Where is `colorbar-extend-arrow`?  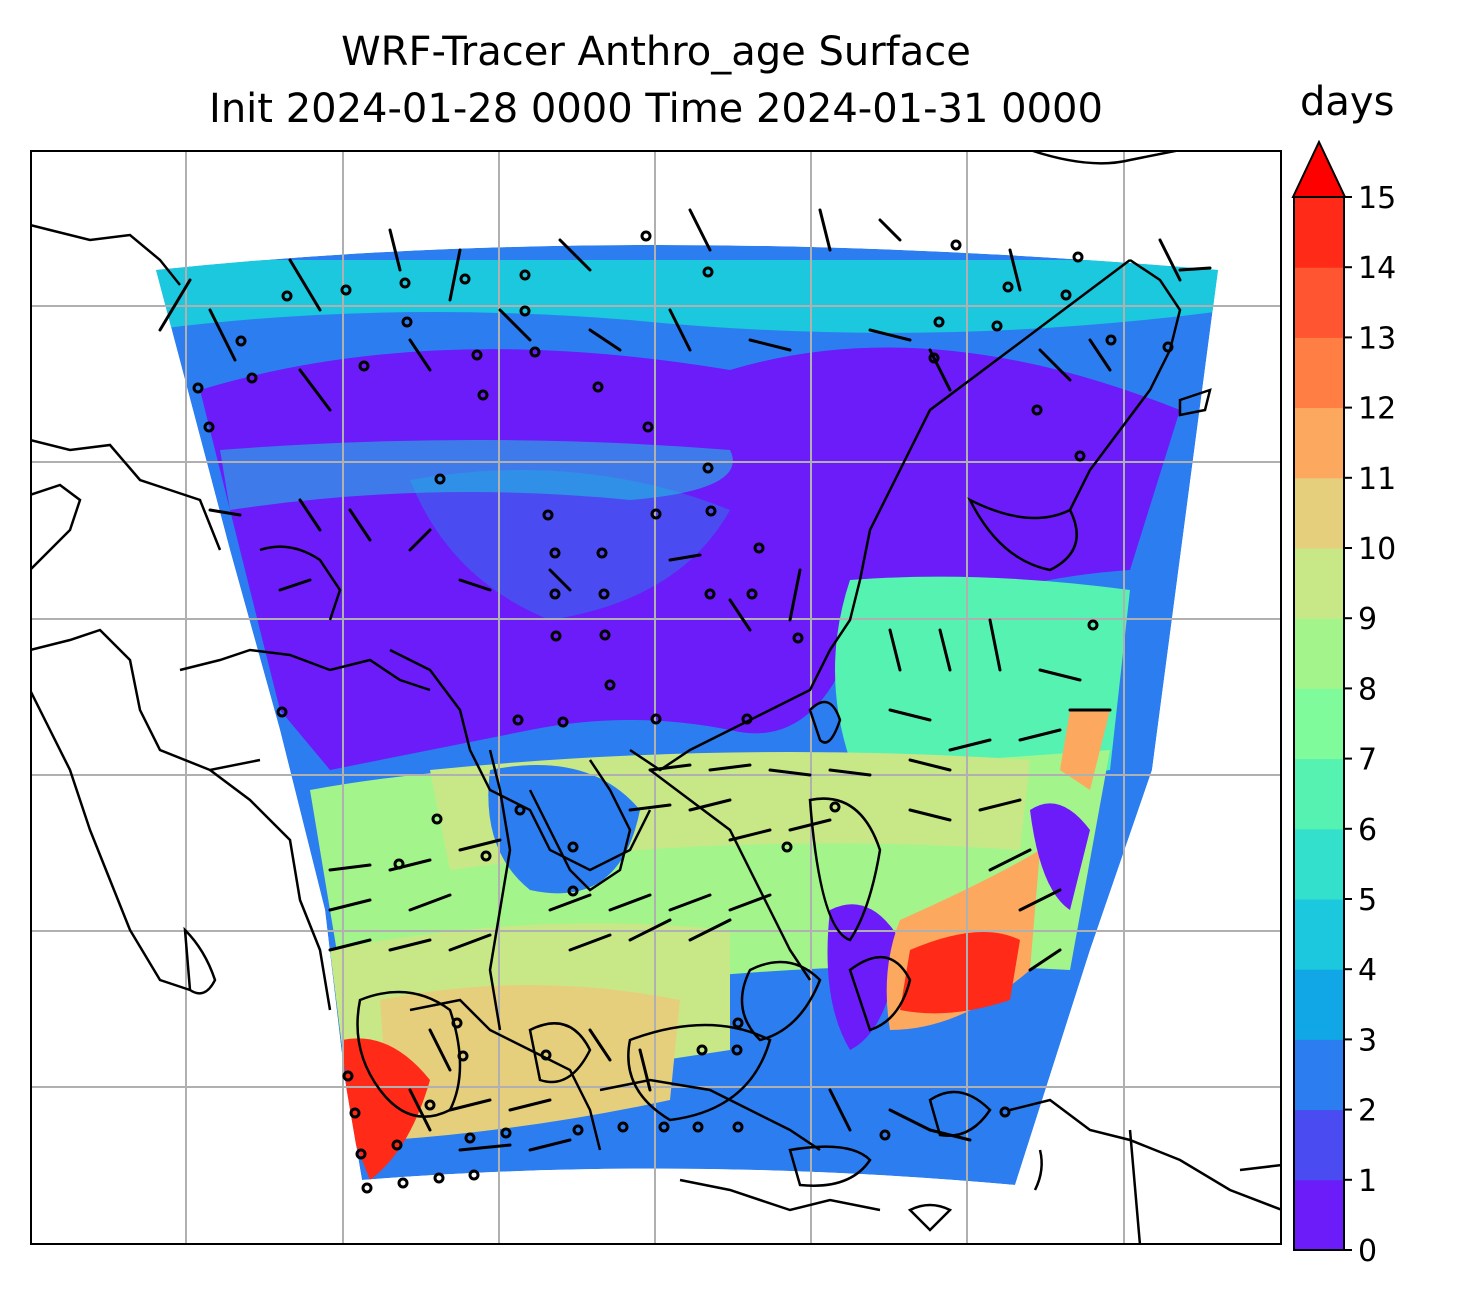
colorbar-extend-arrow is located at coordinates (1319, 169).